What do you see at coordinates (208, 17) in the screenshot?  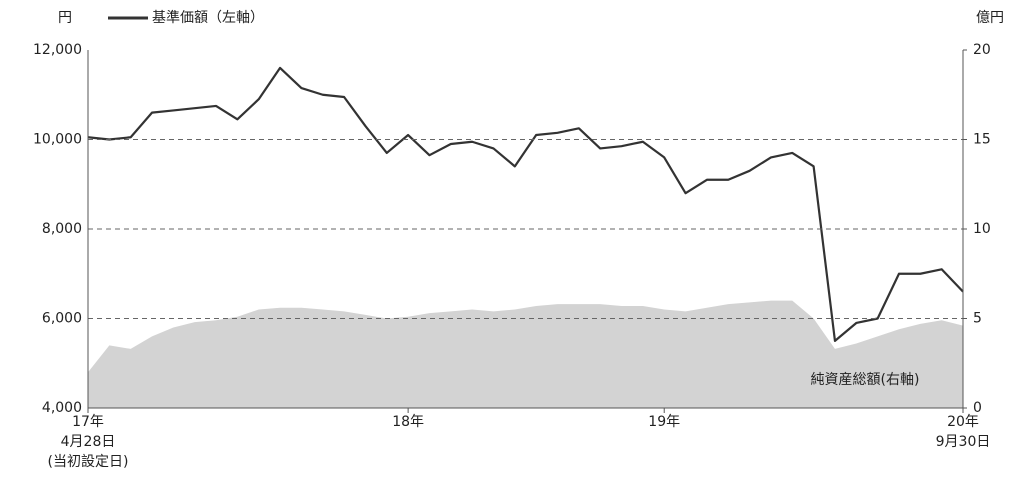 I see `legend-label: 基準価額（左軸）` at bounding box center [208, 17].